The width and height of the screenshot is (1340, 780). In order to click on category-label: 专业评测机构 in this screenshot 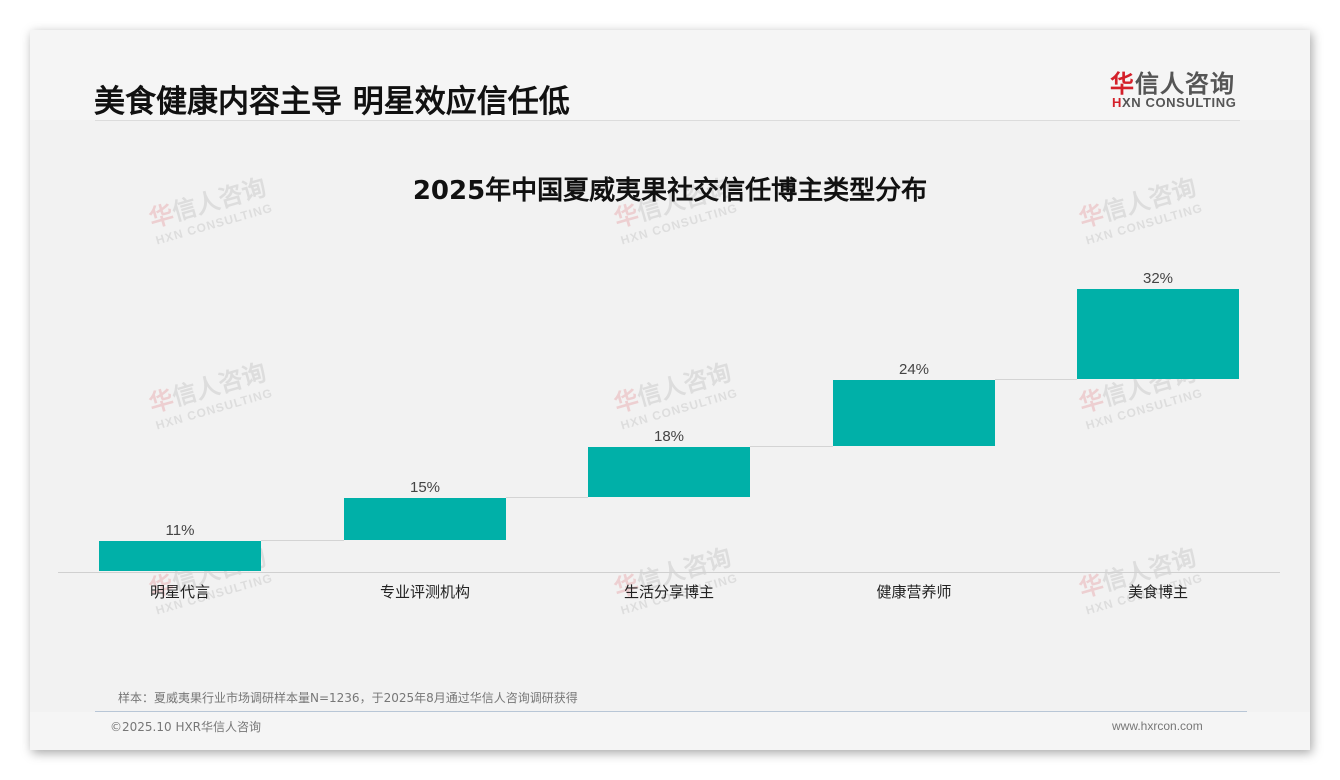, I will do `click(424, 592)`.